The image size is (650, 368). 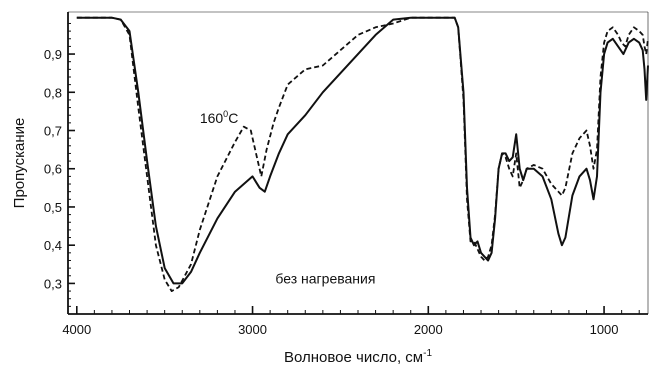 What do you see at coordinates (340, 321) in the screenshot?
I see `x-ticks: 4000 3000 2000 1000` at bounding box center [340, 321].